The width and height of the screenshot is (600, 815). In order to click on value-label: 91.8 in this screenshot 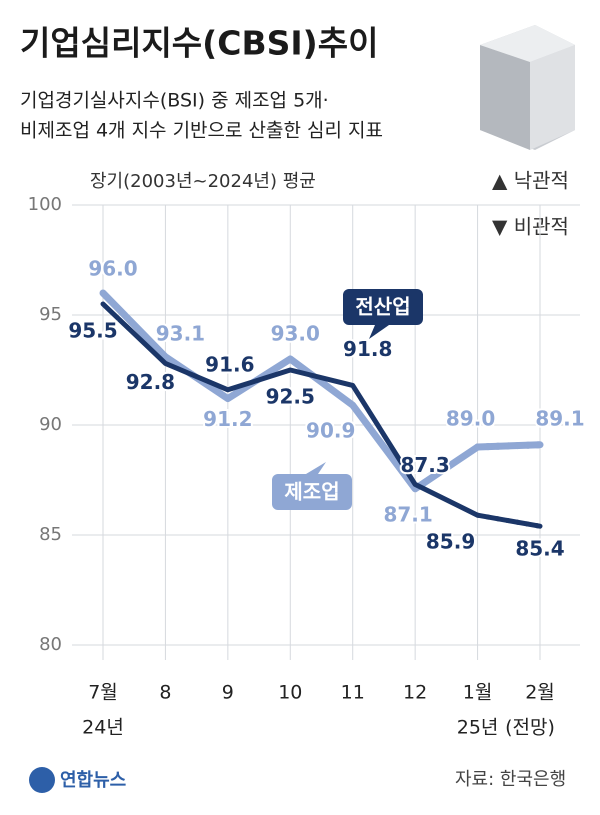, I will do `click(367, 349)`.